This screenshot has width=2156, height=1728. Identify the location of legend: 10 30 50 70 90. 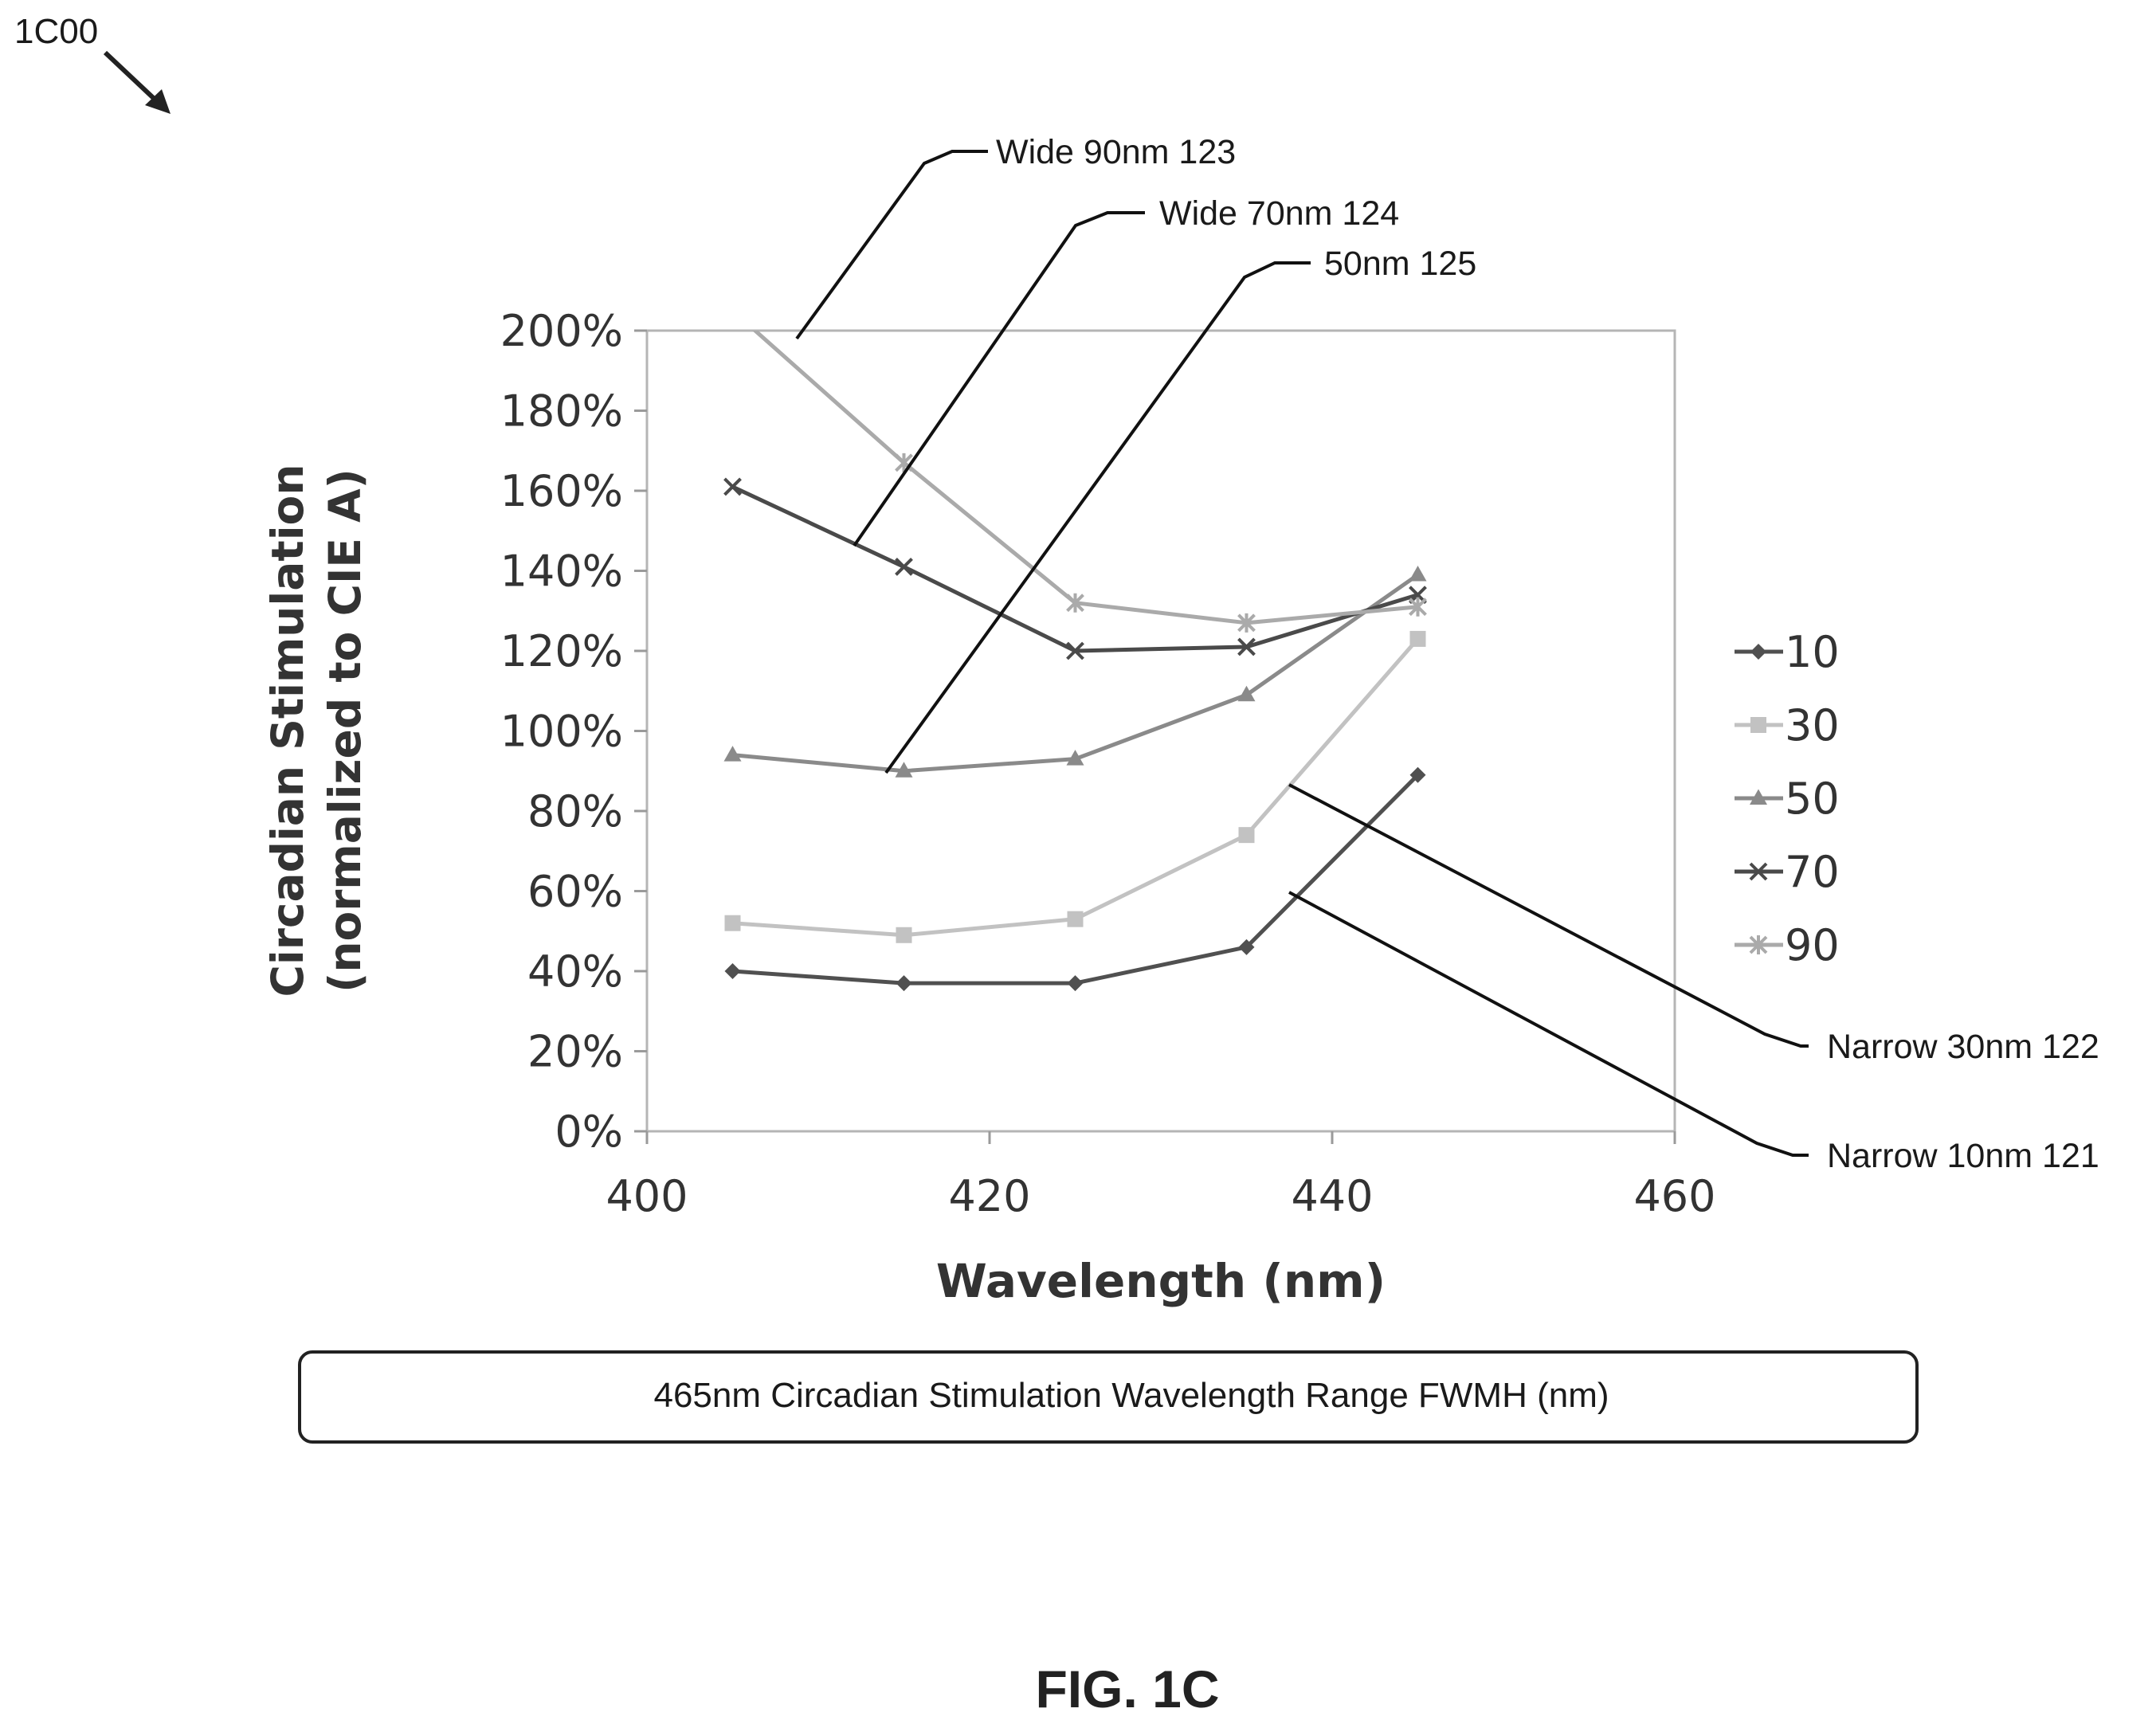
(1787, 798).